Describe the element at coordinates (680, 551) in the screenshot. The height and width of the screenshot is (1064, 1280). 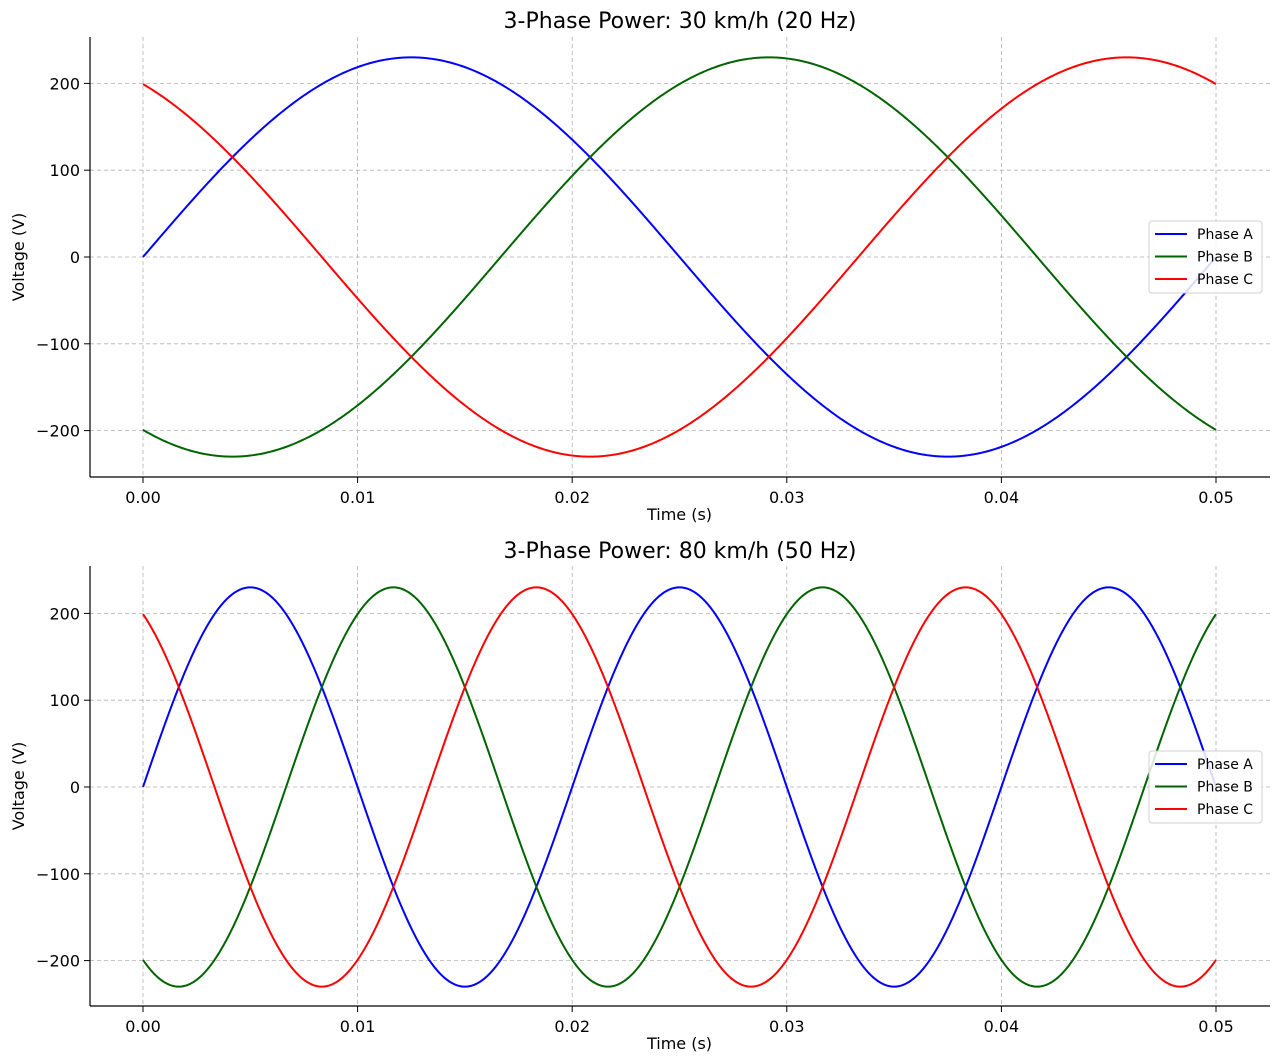
I see `chart-title: 3-Phase Power: 80 km/h (50 Hz)` at that location.